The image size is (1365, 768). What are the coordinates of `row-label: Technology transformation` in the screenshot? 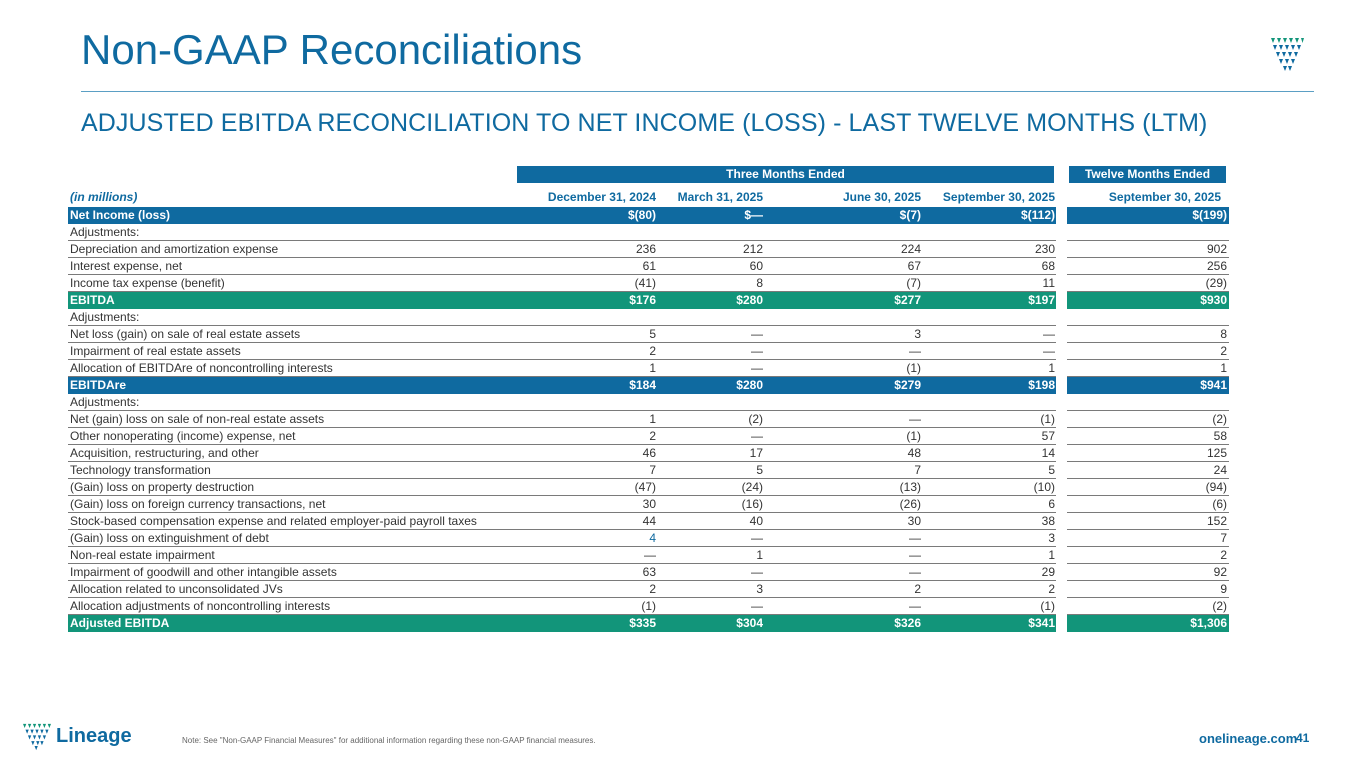 It's located at (140, 470).